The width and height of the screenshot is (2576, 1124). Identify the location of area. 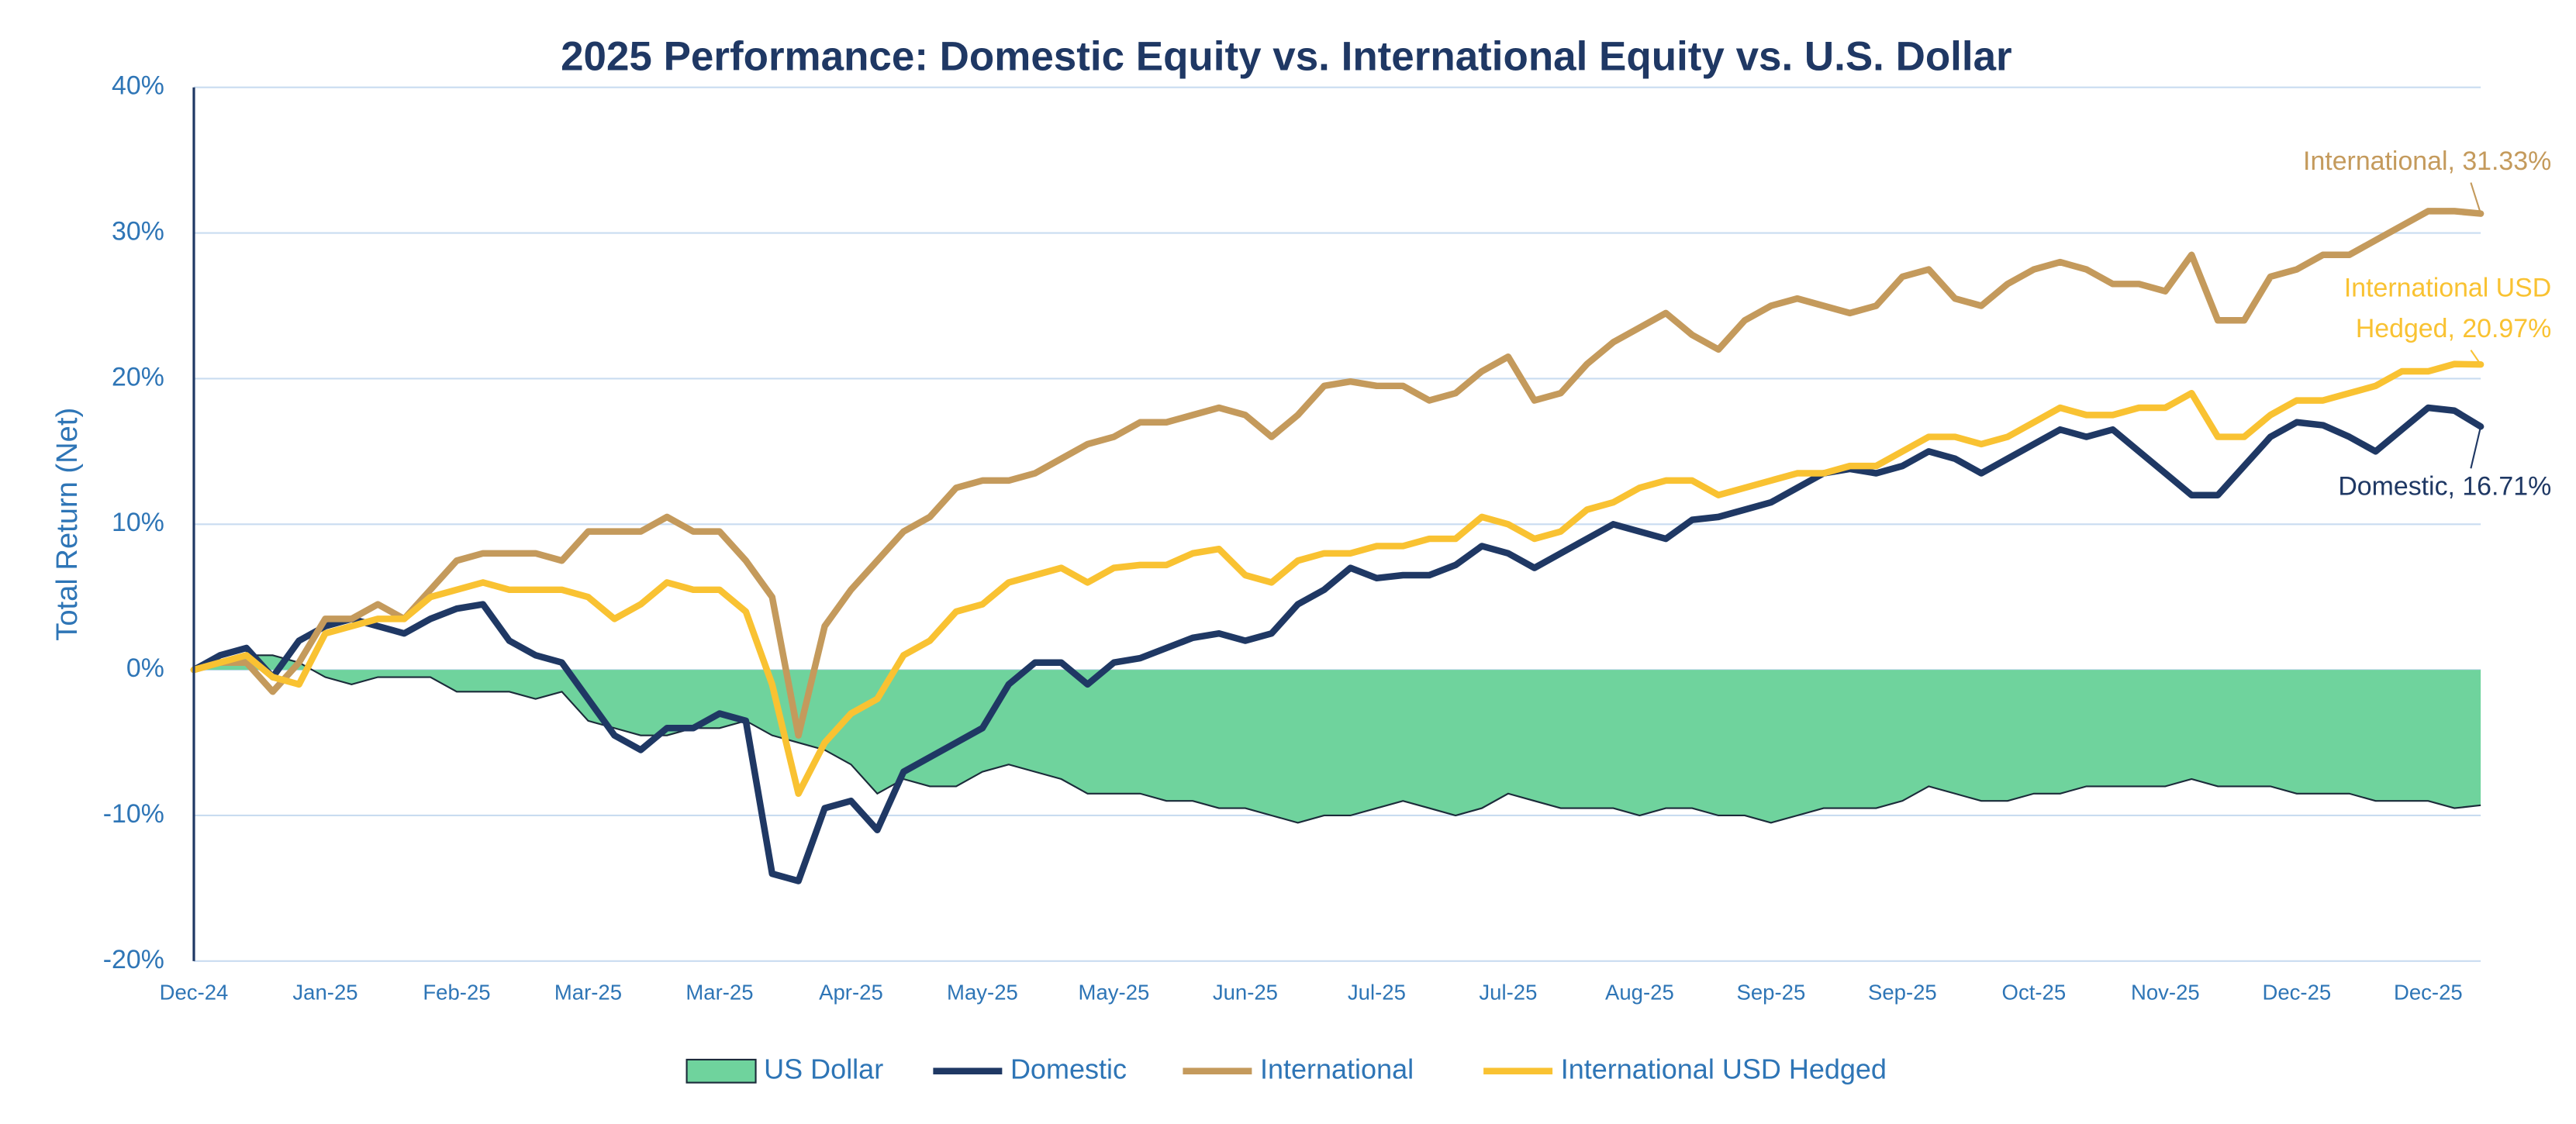
(1337, 739).